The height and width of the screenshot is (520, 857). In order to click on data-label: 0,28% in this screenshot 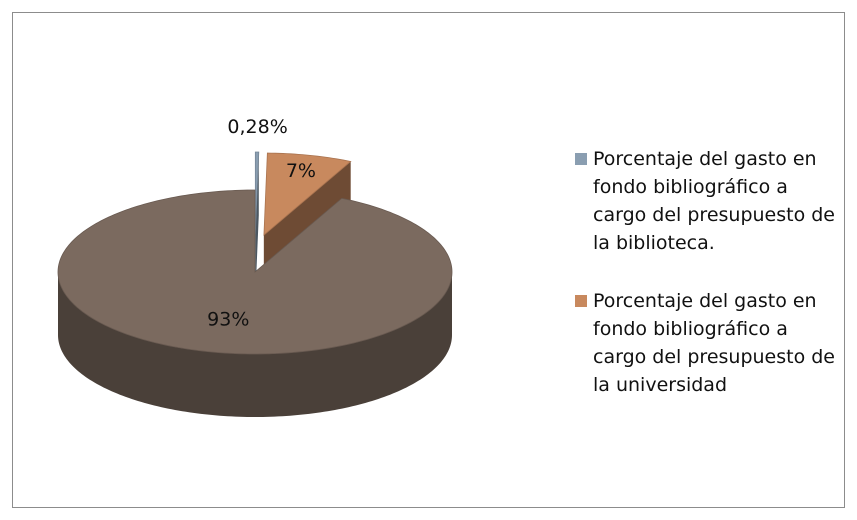, I will do `click(257, 127)`.